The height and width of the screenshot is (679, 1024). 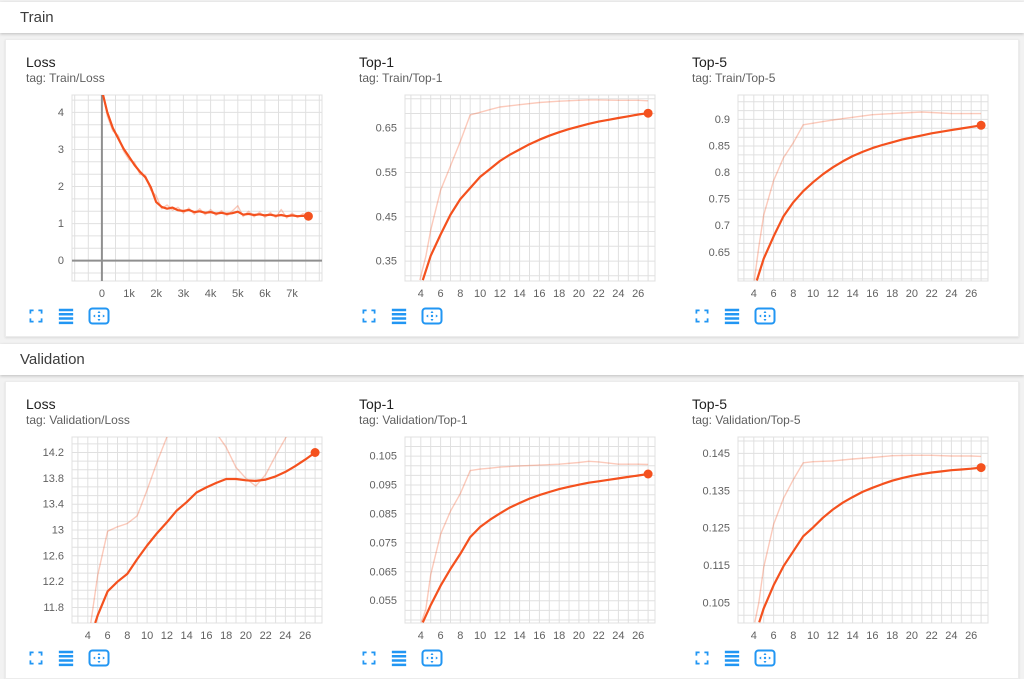 What do you see at coordinates (509, 195) in the screenshot?
I see `scalar-chart: 4 6 8 10 12 14 16 18 20 22 24 26 0.35 0.45 0.55 0.65` at bounding box center [509, 195].